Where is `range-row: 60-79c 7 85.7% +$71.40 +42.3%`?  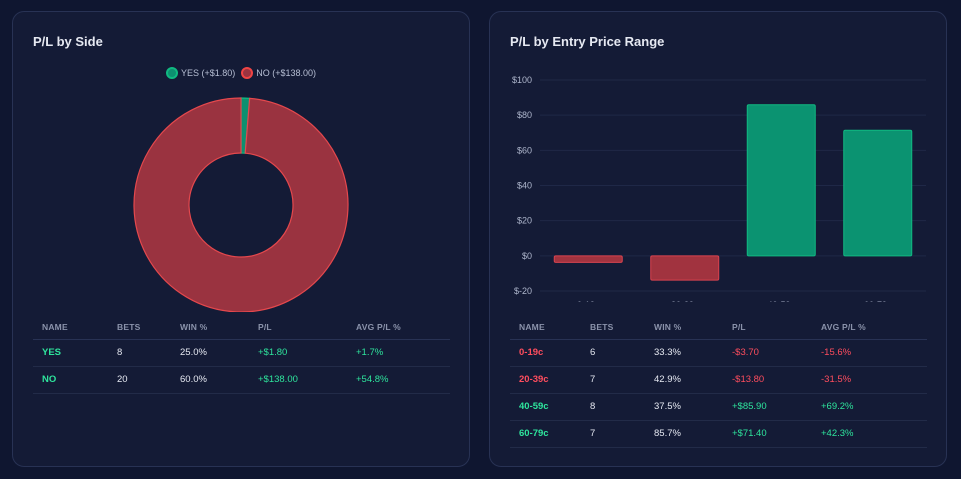
range-row: 60-79c 7 85.7% +$71.40 +42.3% is located at coordinates (718, 434).